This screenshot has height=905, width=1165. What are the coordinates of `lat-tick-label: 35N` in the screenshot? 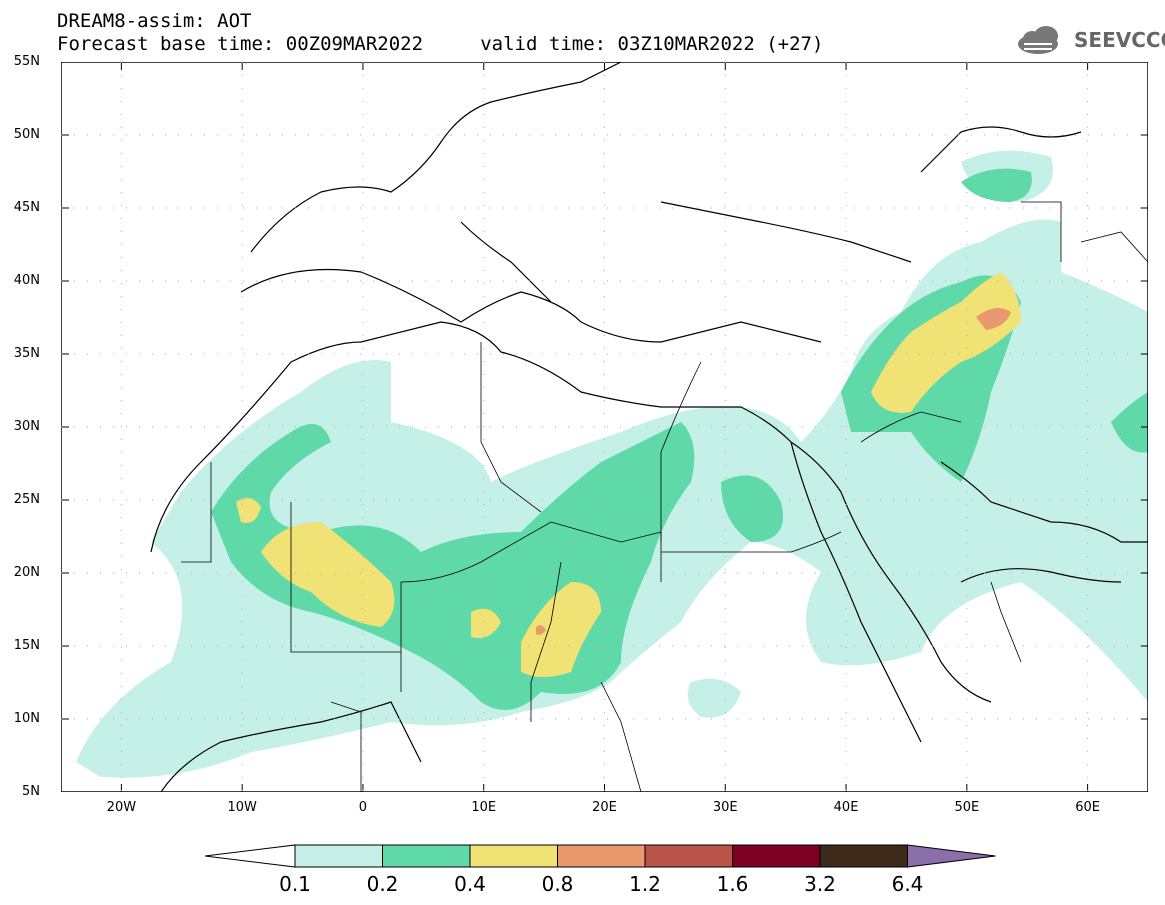 It's located at (26, 353).